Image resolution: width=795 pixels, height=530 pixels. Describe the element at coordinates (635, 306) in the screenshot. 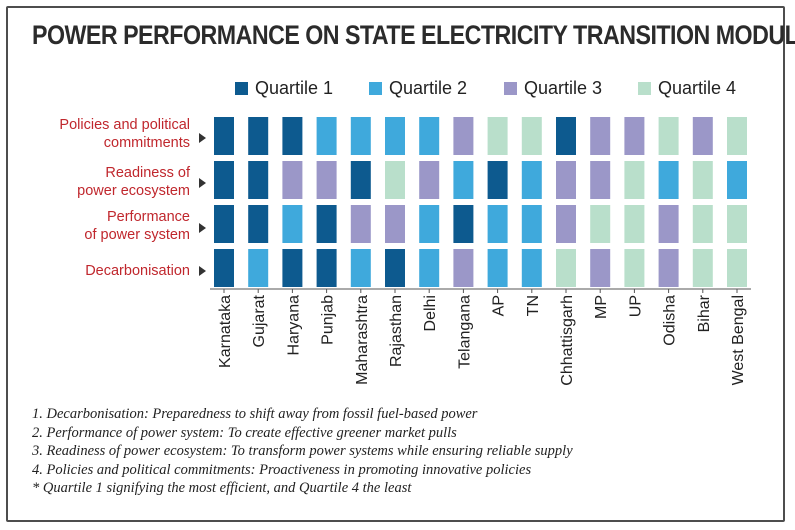

I see `column-label: UP` at that location.